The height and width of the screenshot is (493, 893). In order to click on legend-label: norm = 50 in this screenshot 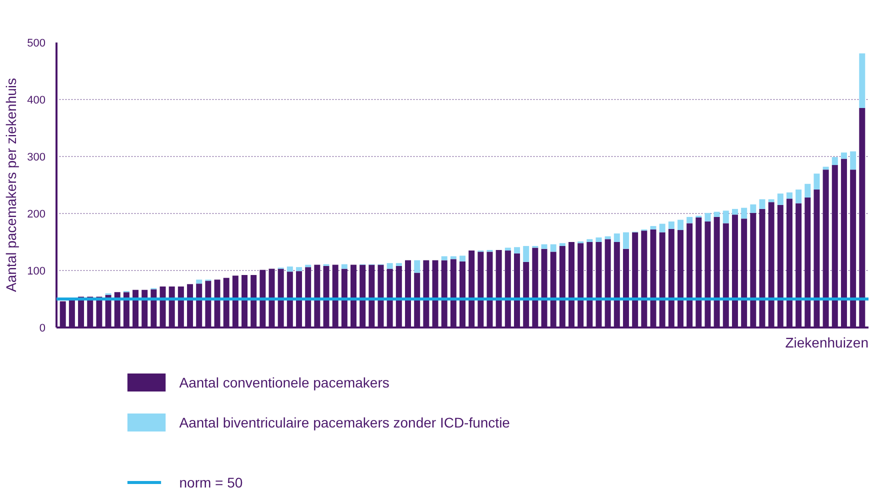, I will do `click(211, 482)`.